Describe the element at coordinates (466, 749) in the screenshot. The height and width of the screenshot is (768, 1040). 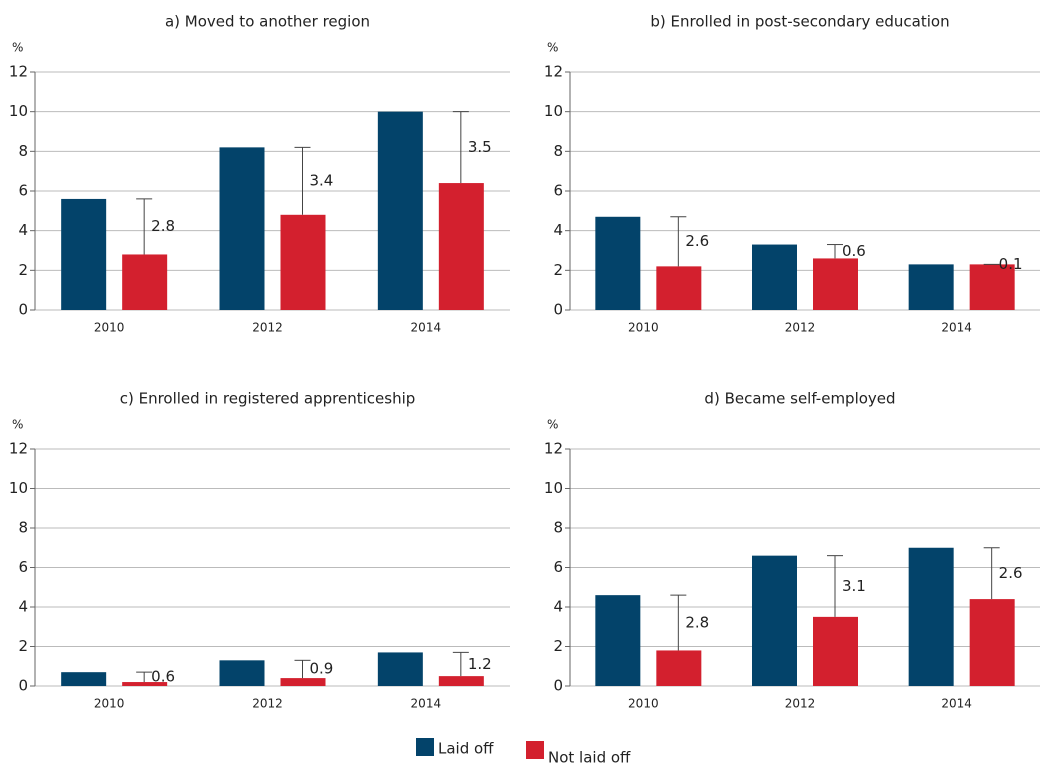
I see `legend-label: Laid off` at that location.